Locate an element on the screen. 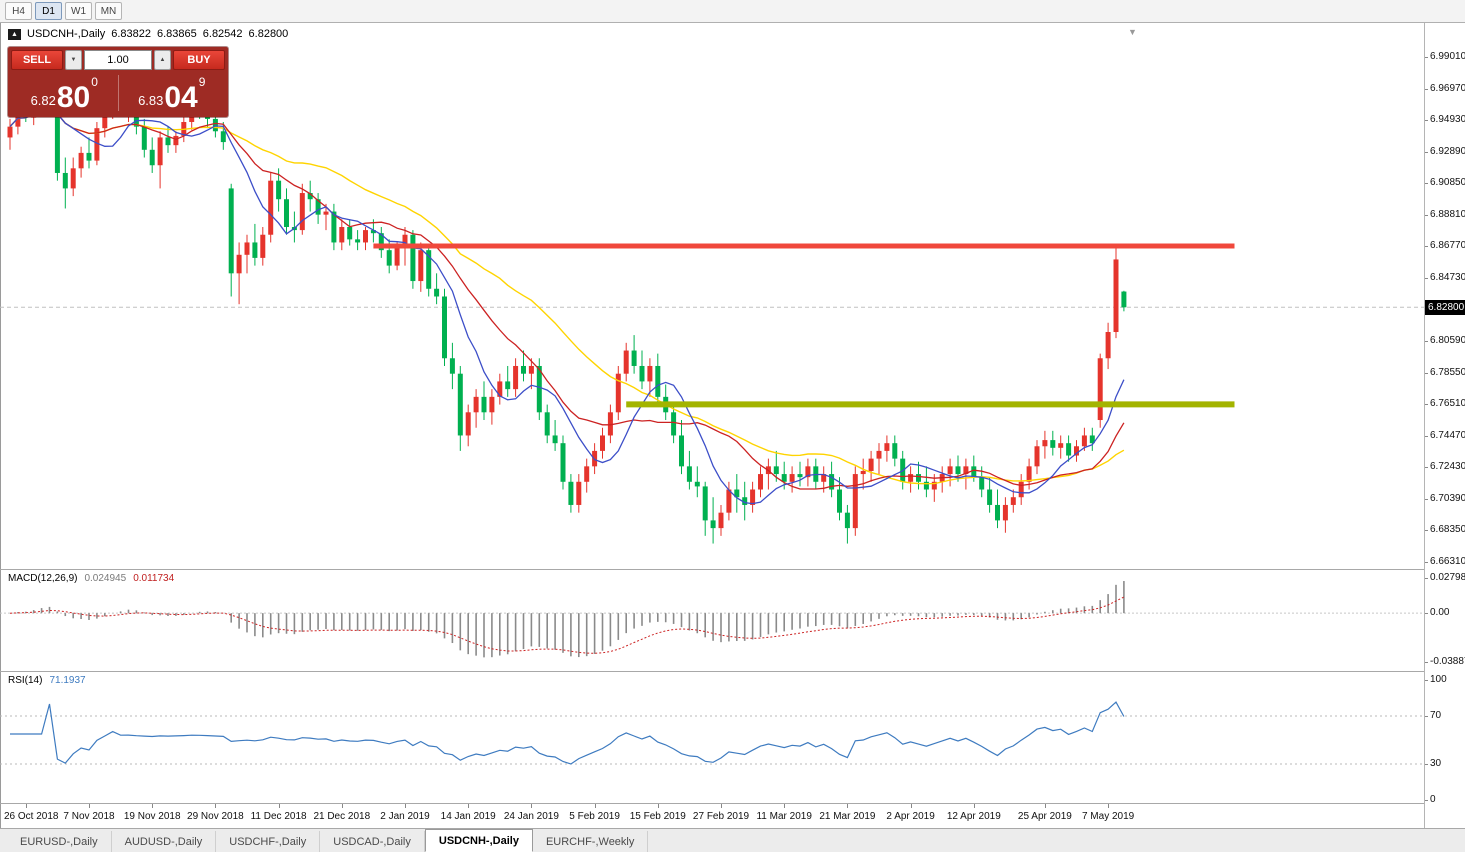 The width and height of the screenshot is (1465, 852). macd-axis-label: 0.00 is located at coordinates (1440, 613).